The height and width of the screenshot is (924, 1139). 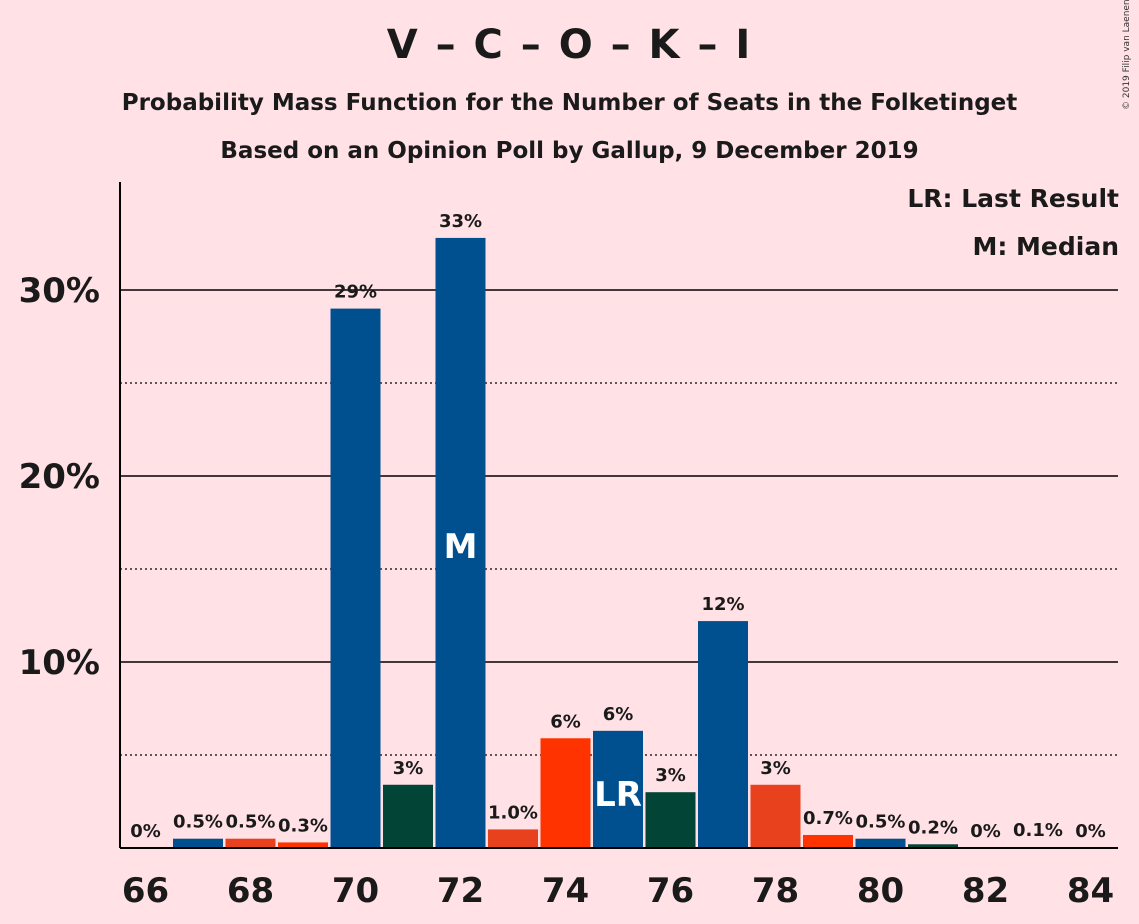 I want to click on x-tick-label: 80, so click(x=880, y=891).